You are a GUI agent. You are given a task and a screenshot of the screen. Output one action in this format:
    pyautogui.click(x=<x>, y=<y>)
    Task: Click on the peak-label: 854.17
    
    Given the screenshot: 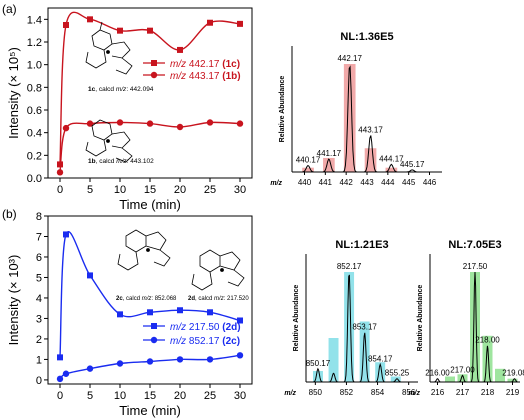 What is the action you would take?
    pyautogui.click(x=380, y=358)
    